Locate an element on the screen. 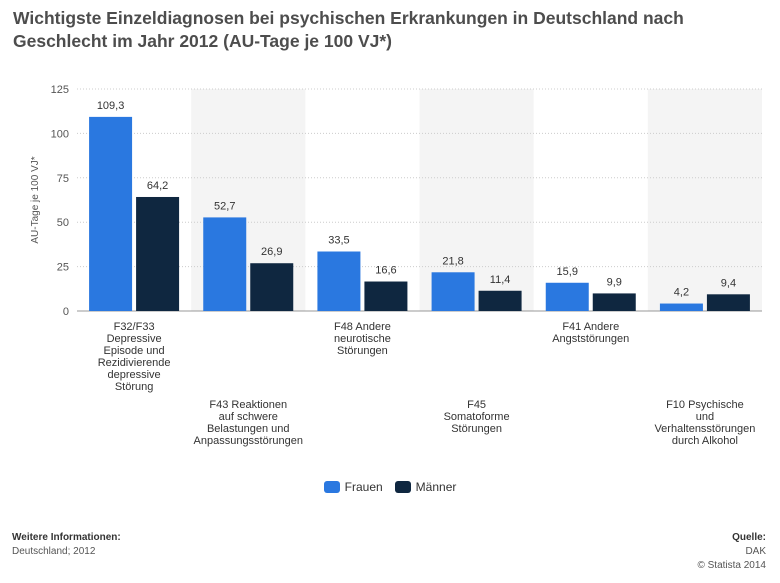  source-heading: Quelle: is located at coordinates (749, 537).